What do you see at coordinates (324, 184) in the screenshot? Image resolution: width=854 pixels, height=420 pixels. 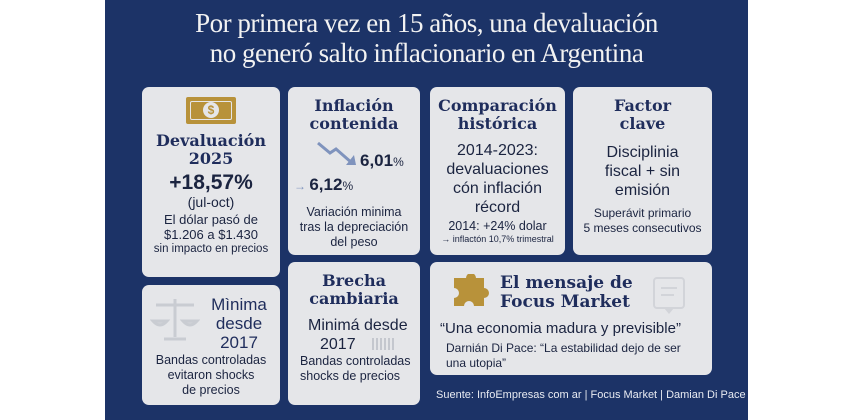 I see `inflation-value-2: → 6,12%` at bounding box center [324, 184].